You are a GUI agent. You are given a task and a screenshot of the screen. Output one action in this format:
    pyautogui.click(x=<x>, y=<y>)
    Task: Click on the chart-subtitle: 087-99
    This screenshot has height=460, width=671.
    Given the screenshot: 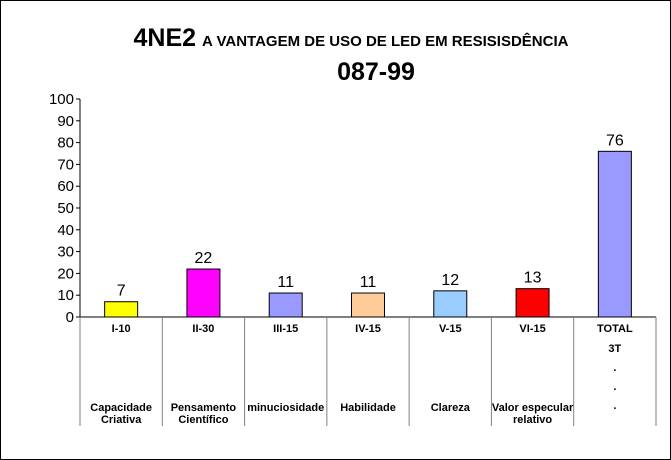 What is the action you would take?
    pyautogui.click(x=376, y=72)
    